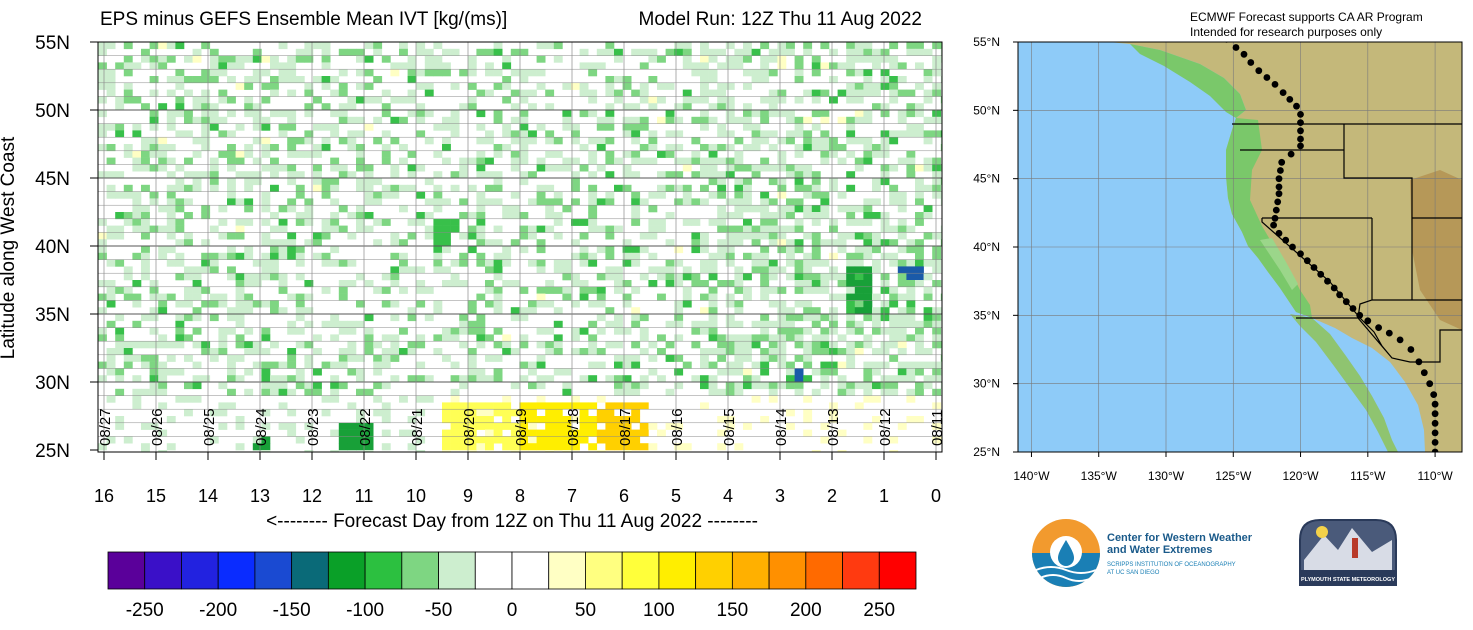 This screenshot has height=630, width=1473. What do you see at coordinates (833, 427) in the screenshot?
I see `date-label: 08/13` at bounding box center [833, 427].